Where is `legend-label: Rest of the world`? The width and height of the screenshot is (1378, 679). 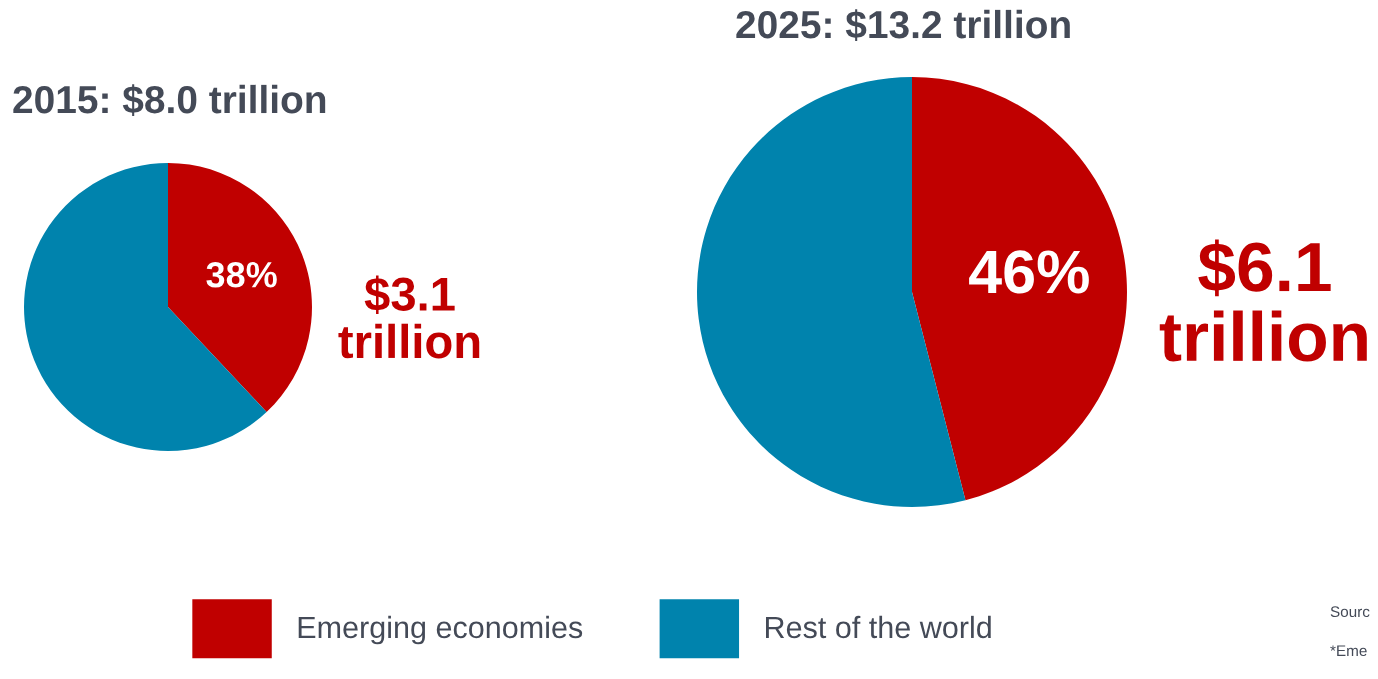 legend-label: Rest of the world is located at coordinates (878, 627).